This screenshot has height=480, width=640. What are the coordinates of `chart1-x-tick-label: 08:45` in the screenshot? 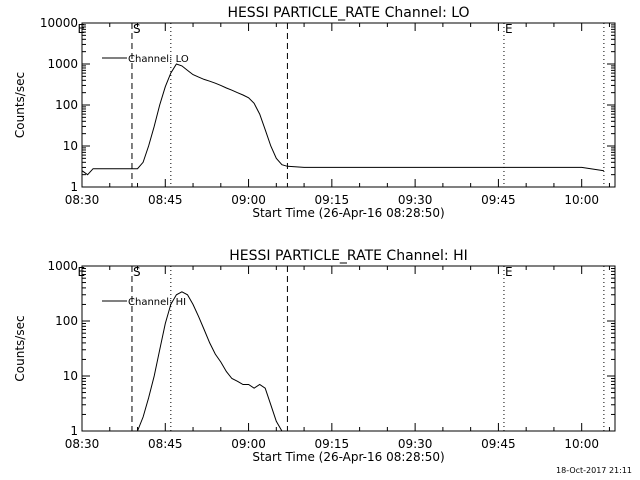 It's located at (165, 444).